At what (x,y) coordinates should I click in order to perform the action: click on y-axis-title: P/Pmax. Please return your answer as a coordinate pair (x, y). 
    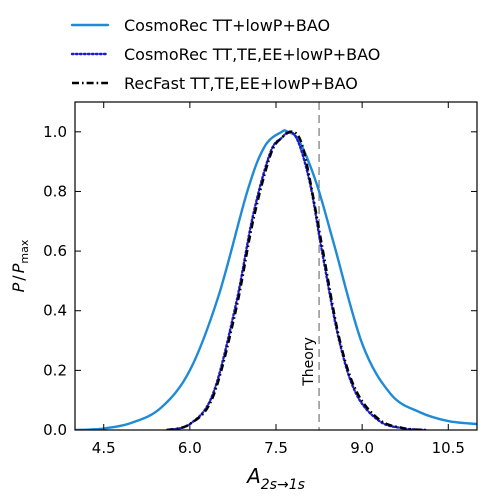
    Looking at the image, I should click on (20, 265).